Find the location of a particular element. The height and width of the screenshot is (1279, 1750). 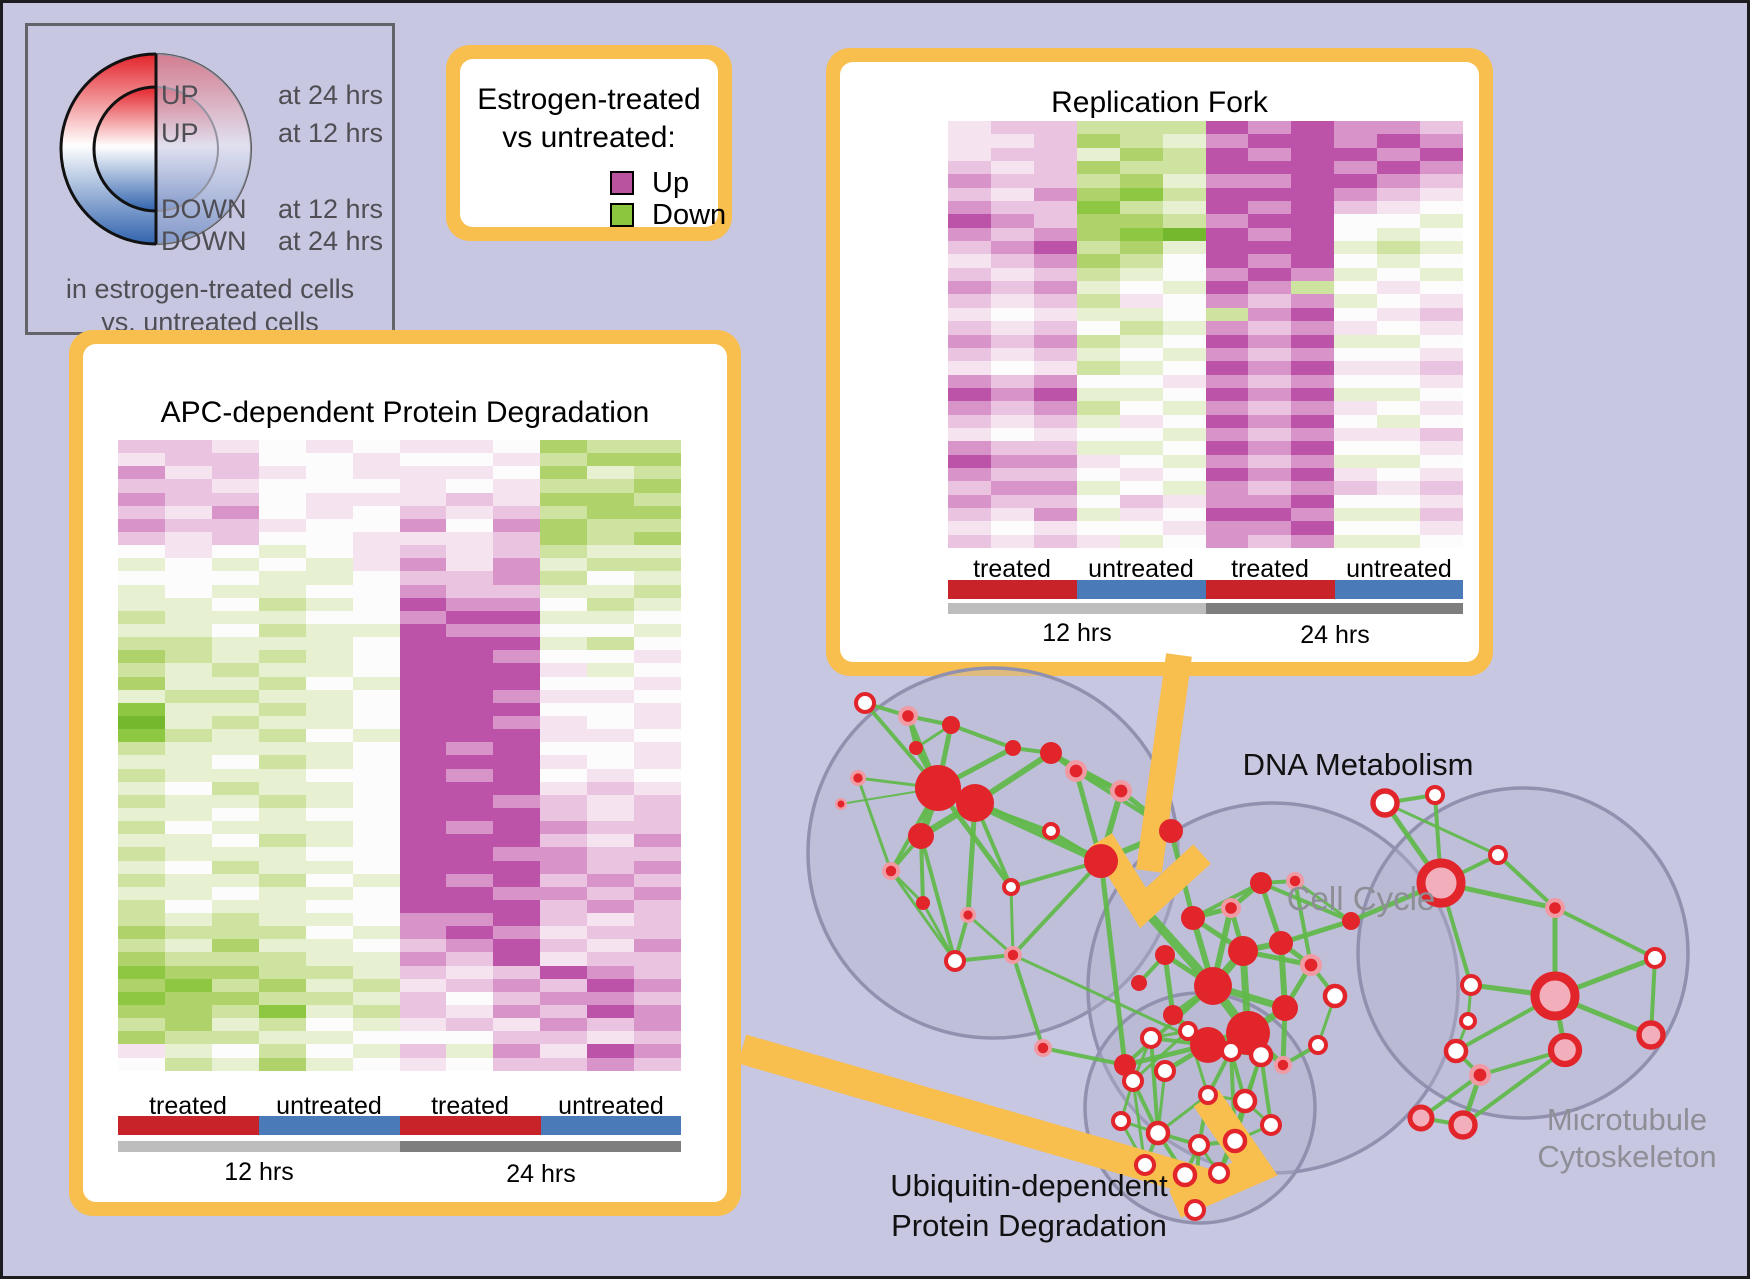

apc-group-3: treated is located at coordinates (470, 1106).